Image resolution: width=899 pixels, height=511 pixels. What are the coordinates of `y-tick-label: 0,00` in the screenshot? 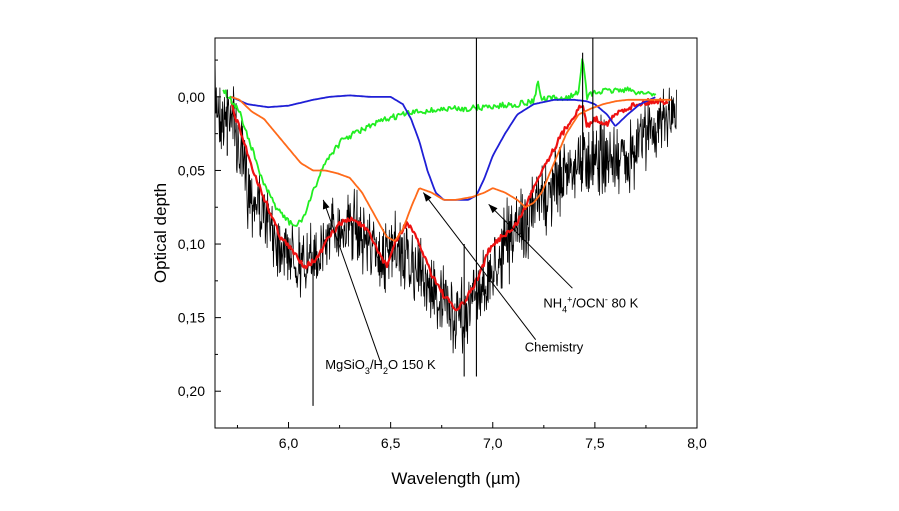 It's located at (191, 97).